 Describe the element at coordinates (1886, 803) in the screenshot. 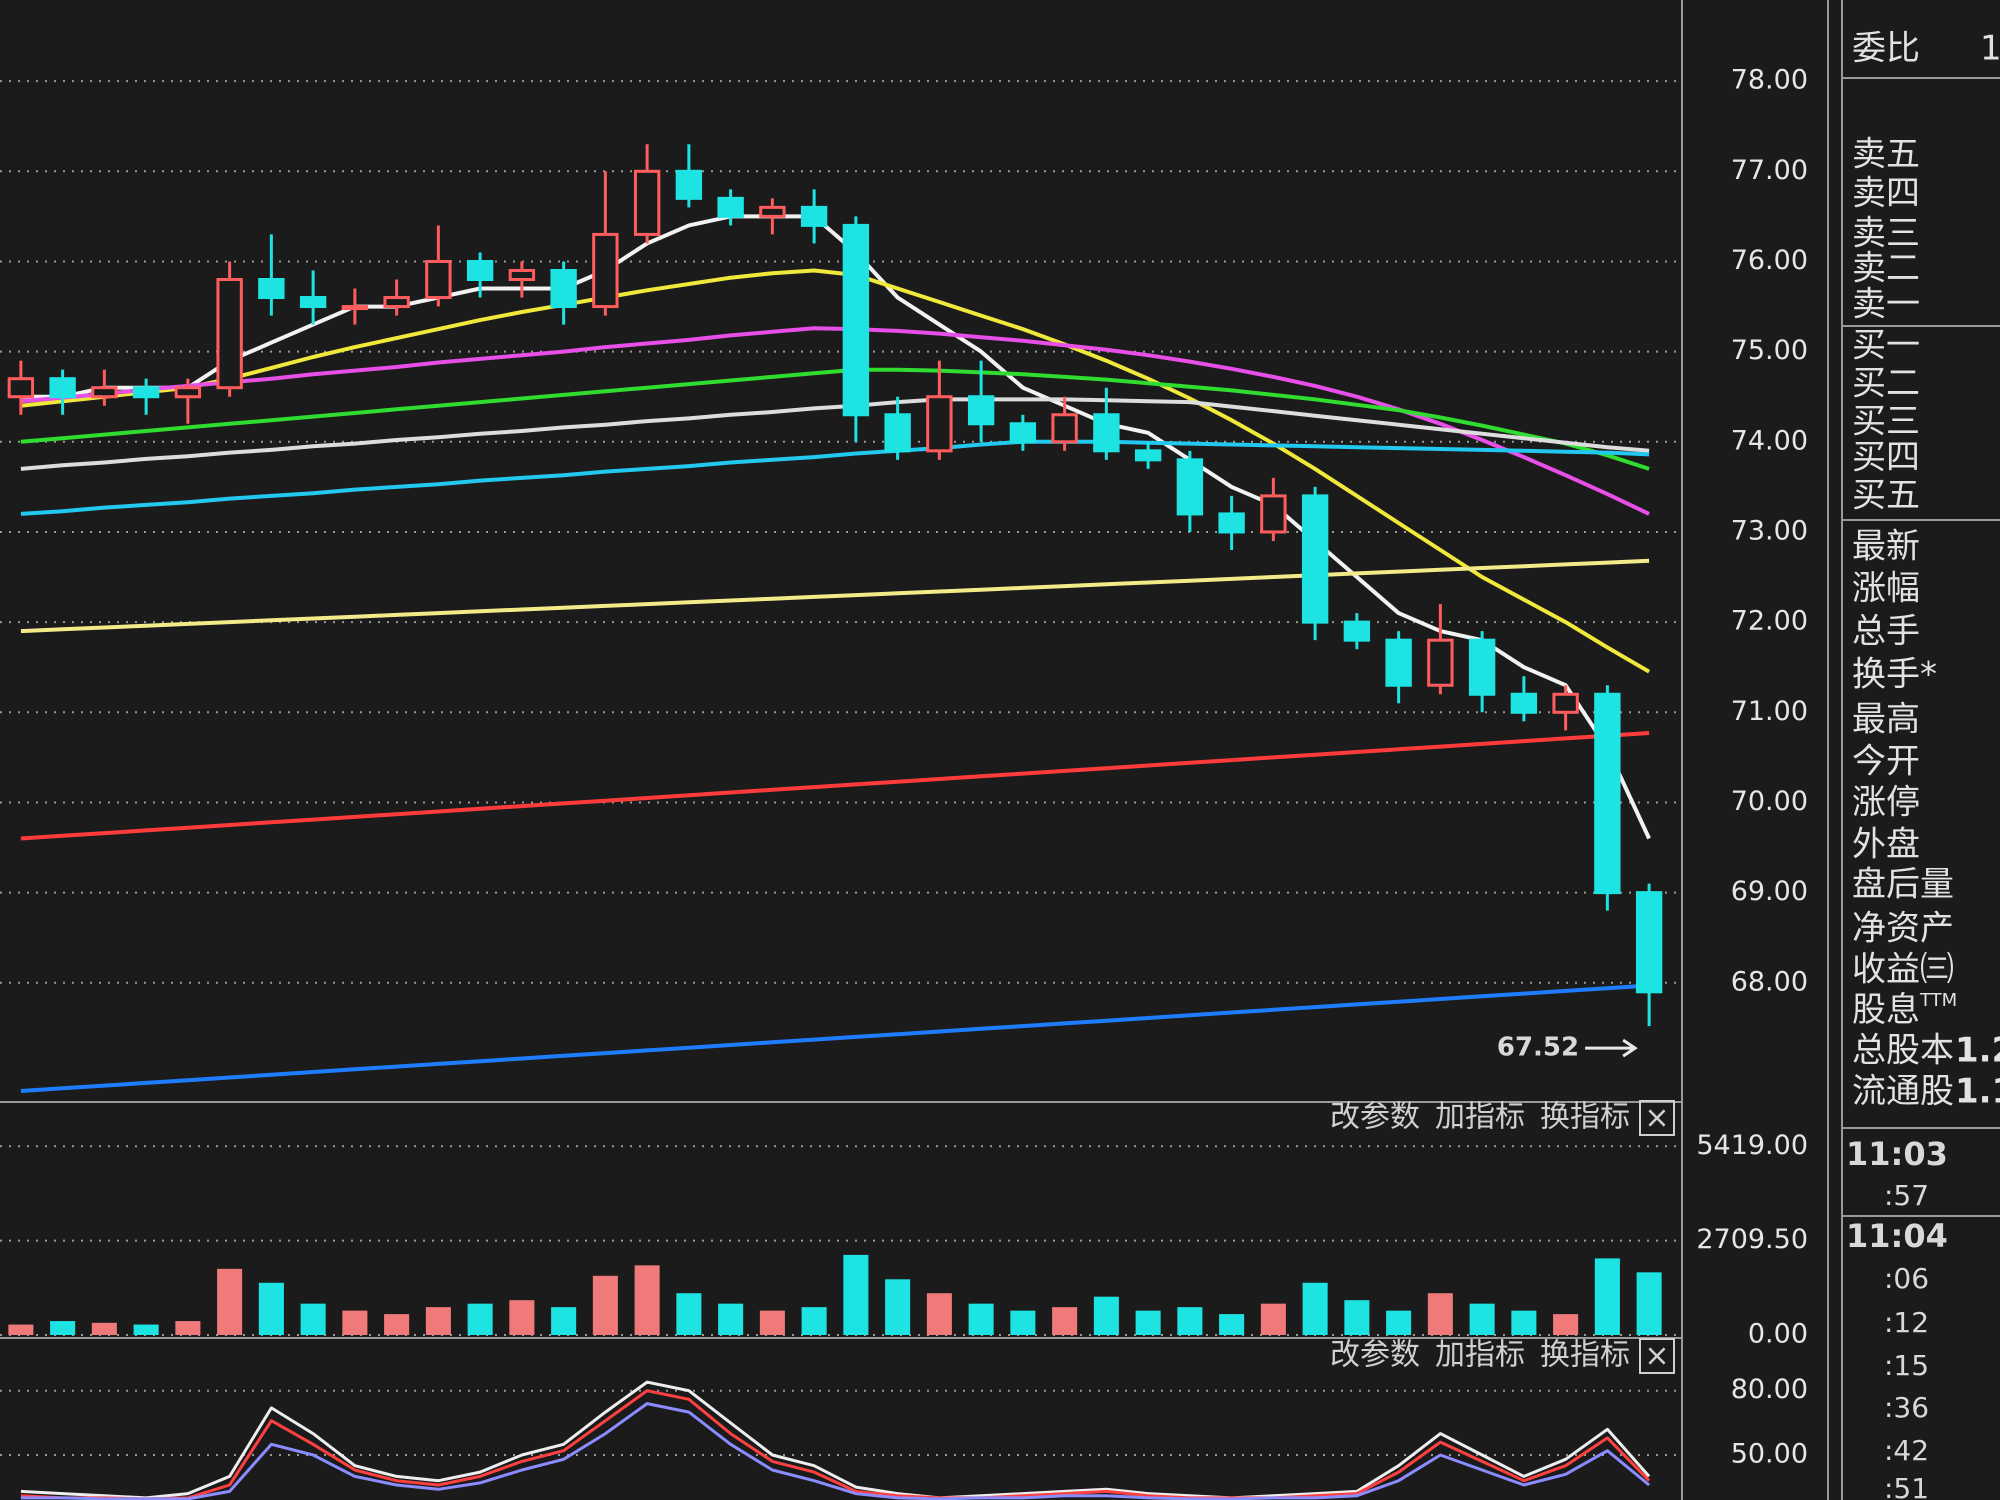

I see `quote-label: 涨停` at that location.